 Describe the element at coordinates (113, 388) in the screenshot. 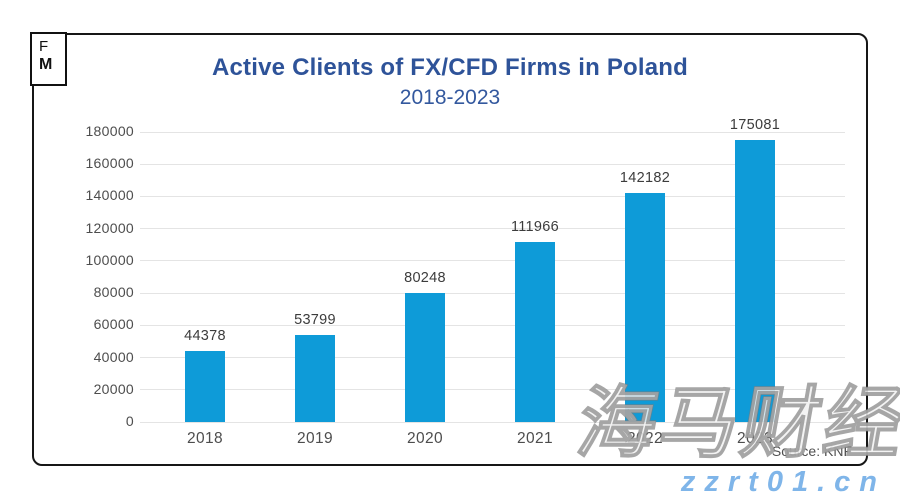

I see `y-tick-label-20000: 20000` at that location.